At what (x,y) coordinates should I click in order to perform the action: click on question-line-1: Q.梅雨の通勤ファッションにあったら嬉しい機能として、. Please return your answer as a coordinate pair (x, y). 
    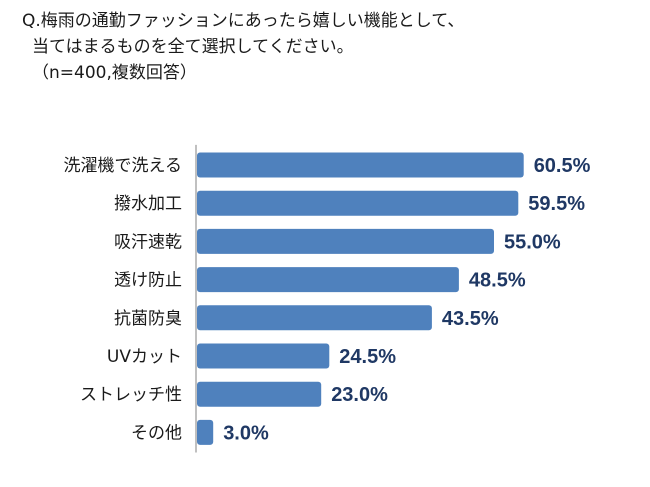
    Looking at the image, I should click on (243, 21).